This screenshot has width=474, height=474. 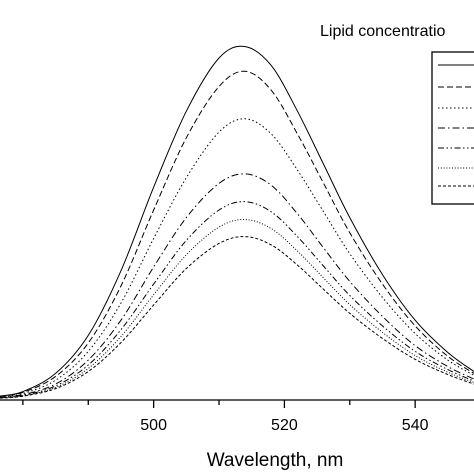 I want to click on legend-title: Lipid concentratio, so click(x=383, y=31).